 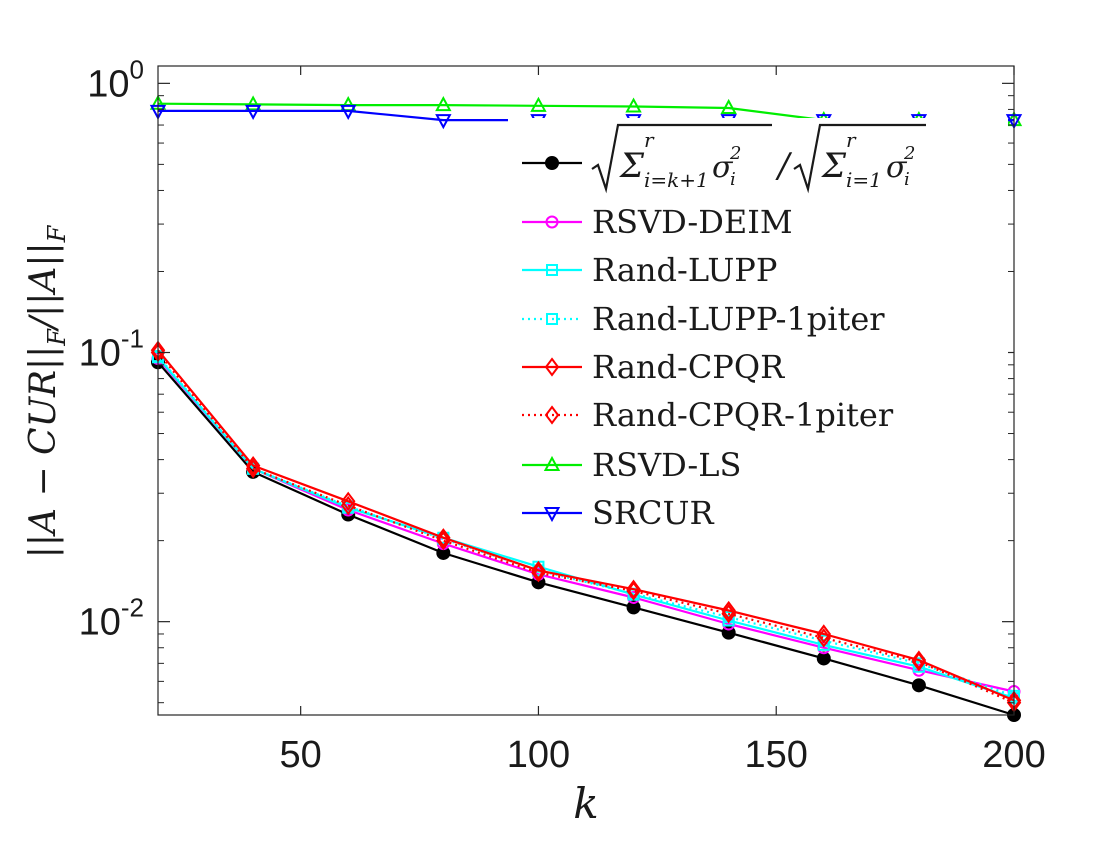 I want to click on legend-item-rand-cpqr: Rand-CPQR, so click(x=653, y=367).